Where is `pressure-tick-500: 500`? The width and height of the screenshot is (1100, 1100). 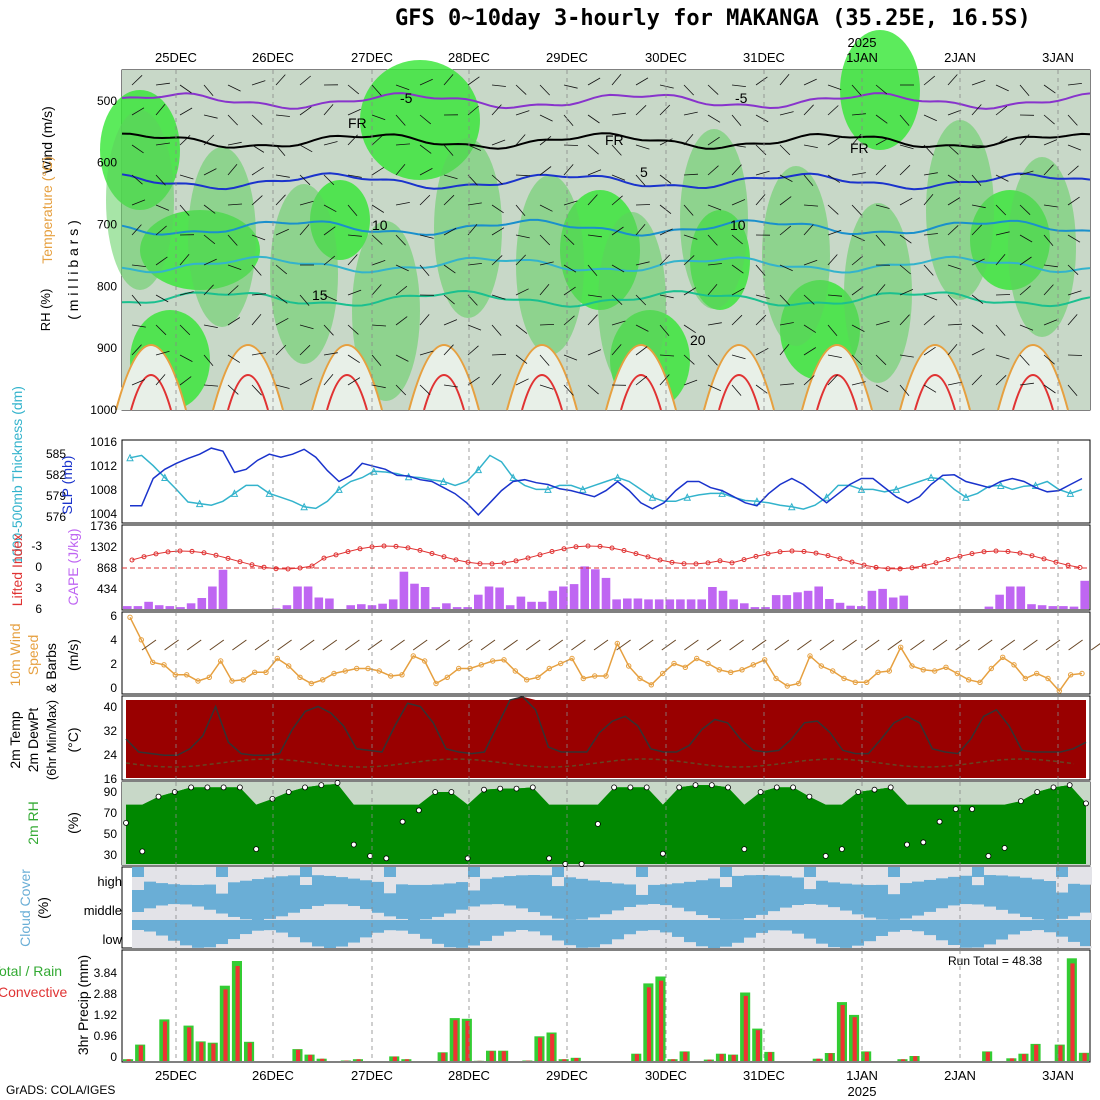 pressure-tick-500: 500 is located at coordinates (107, 101).